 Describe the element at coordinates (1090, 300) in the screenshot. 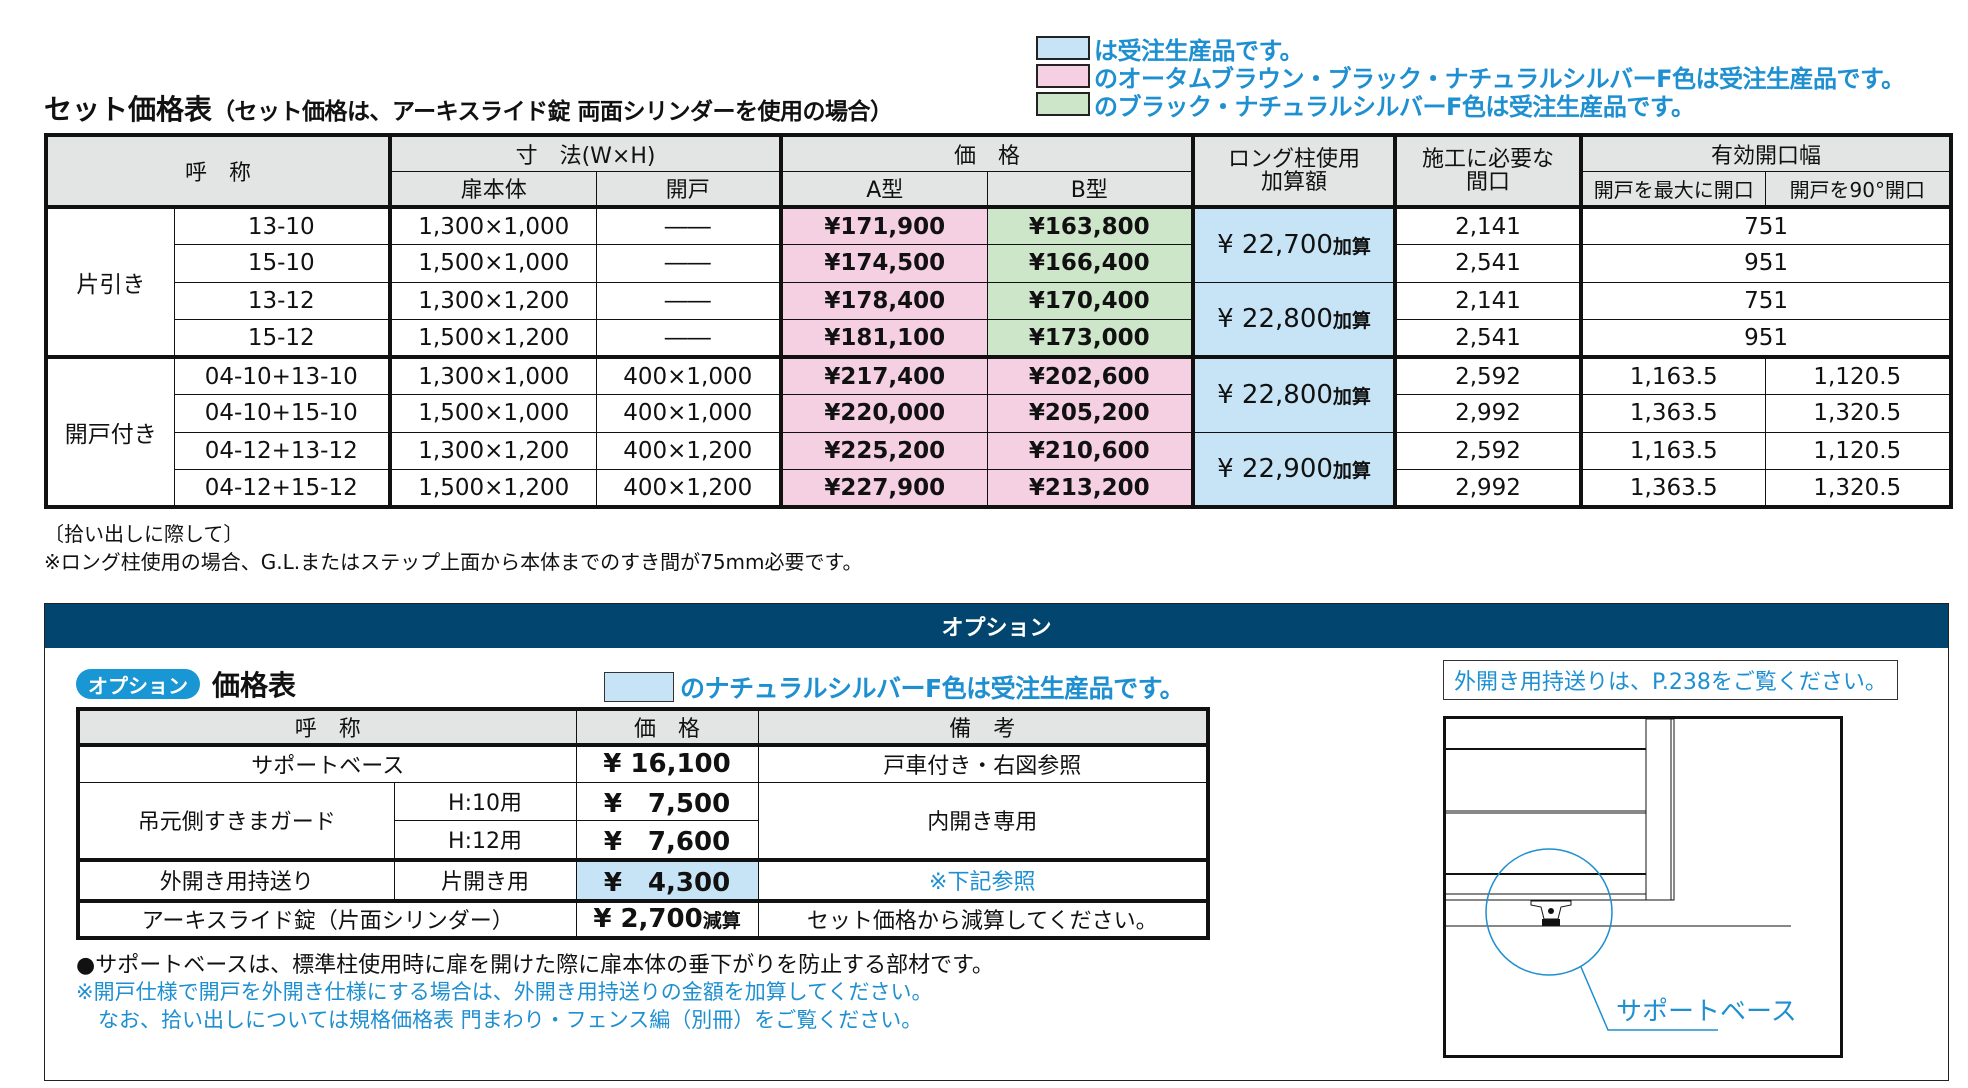

I see `cell-price-b: ¥170,400` at that location.